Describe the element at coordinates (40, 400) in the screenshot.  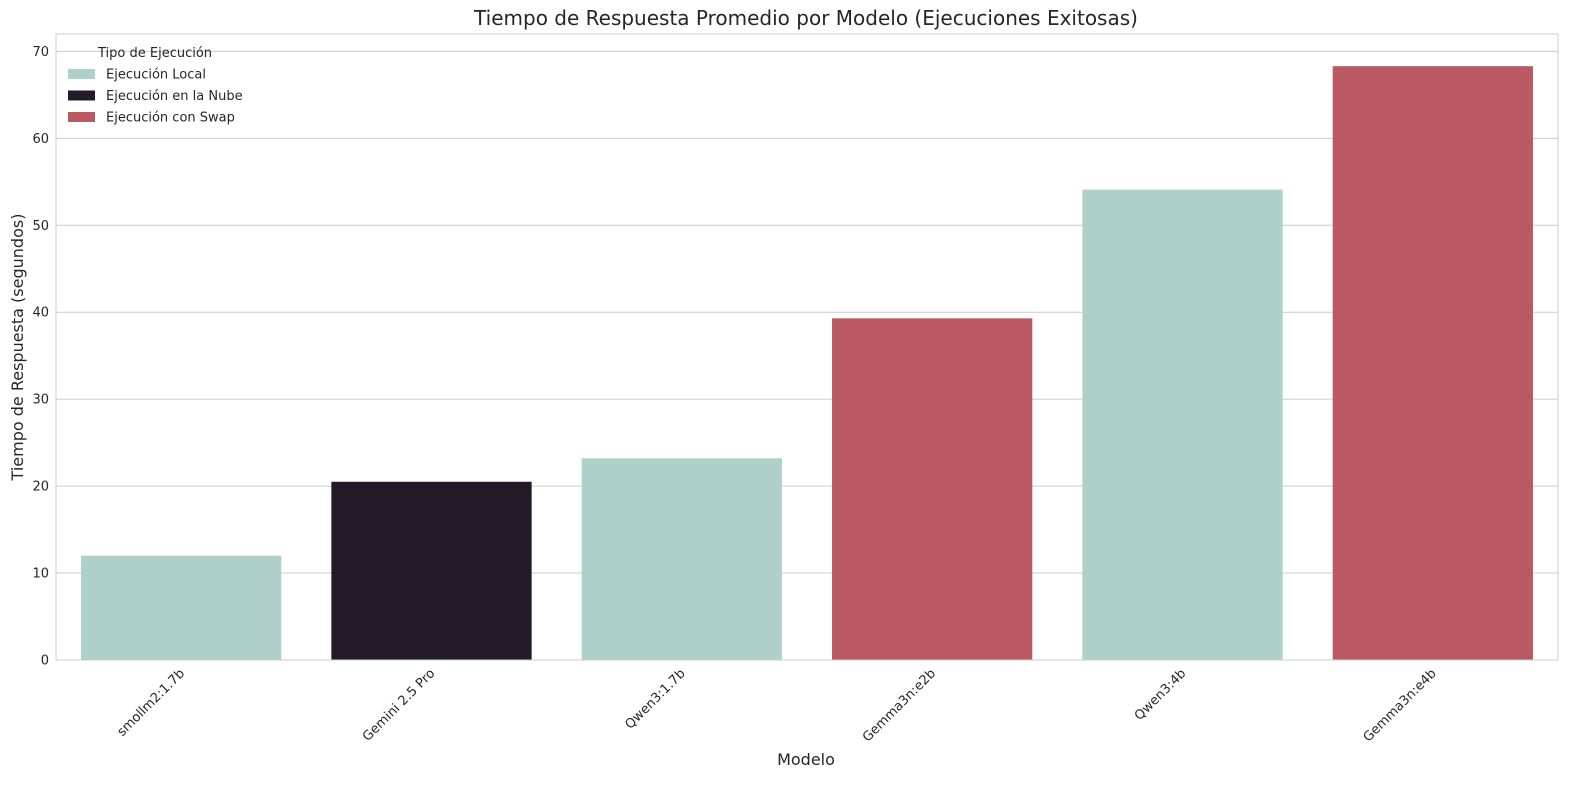
I see `y-tick-label: 30` at that location.